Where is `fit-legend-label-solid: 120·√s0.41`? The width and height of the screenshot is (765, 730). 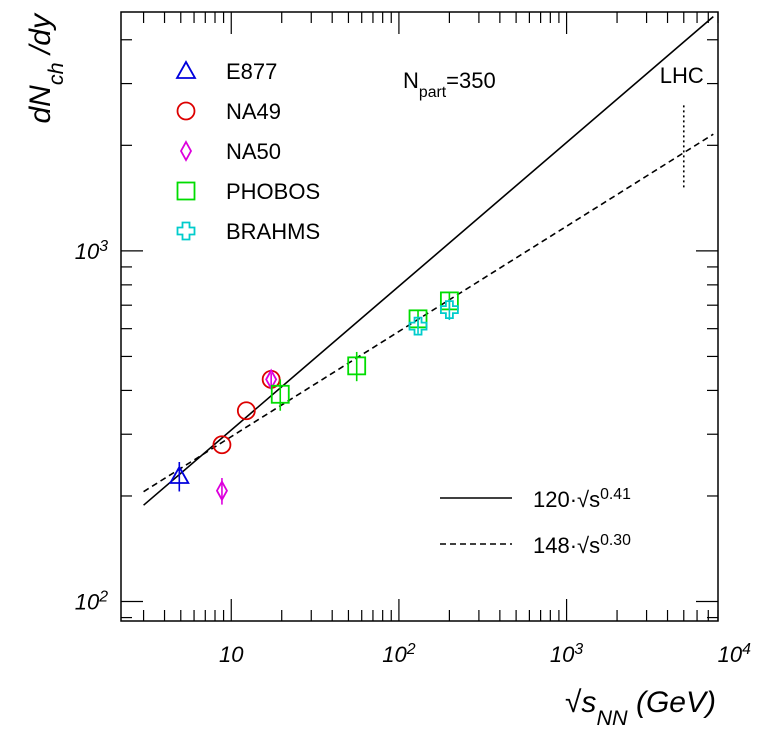 fit-legend-label-solid: 120·√s0.41 is located at coordinates (582, 499).